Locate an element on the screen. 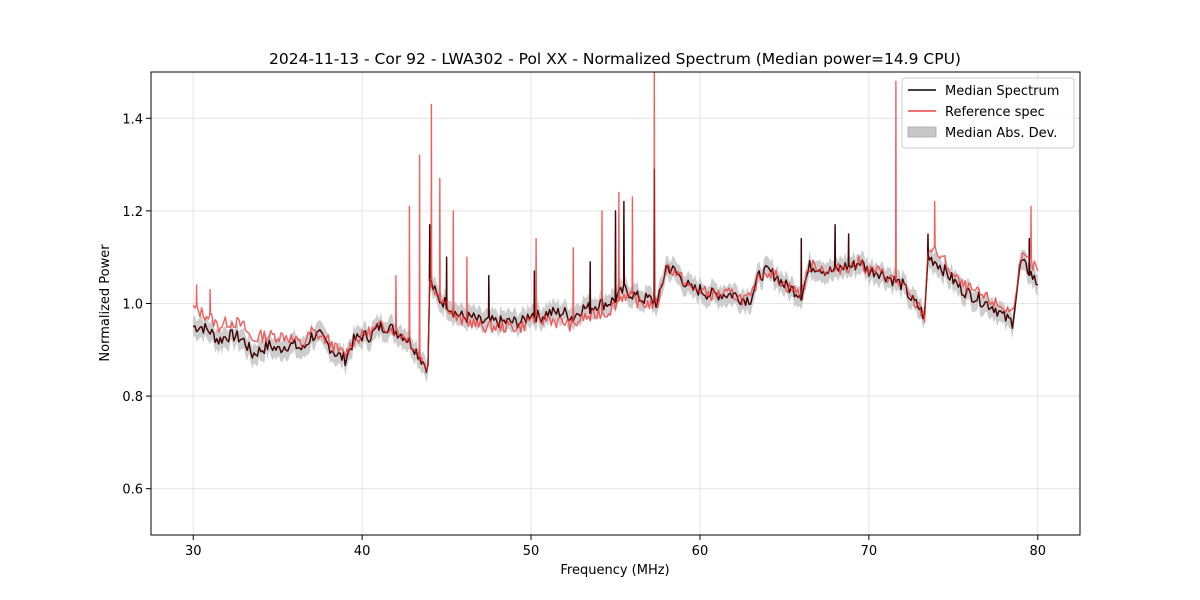  y-tick-label: 0.6 is located at coordinates (132, 490).